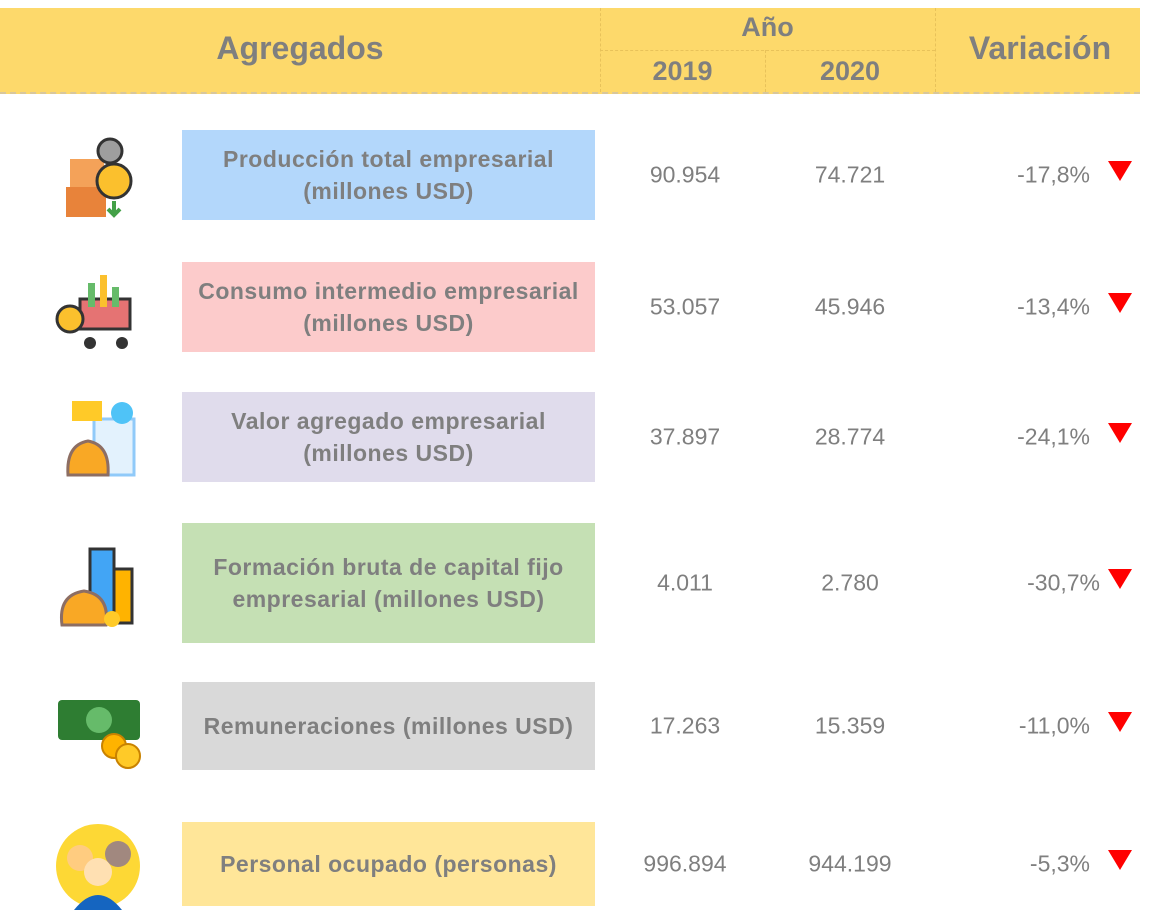 The image size is (1151, 921). I want to click on header-year: Año, so click(767, 27).